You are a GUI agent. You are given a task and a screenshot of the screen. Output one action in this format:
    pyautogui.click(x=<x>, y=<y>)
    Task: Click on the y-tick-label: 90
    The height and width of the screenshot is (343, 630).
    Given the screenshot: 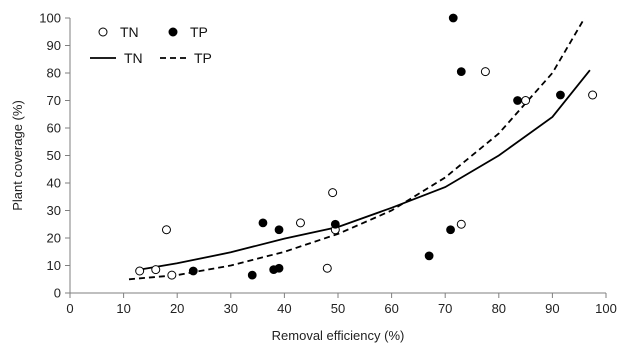 What is the action you would take?
    pyautogui.click(x=54, y=45)
    